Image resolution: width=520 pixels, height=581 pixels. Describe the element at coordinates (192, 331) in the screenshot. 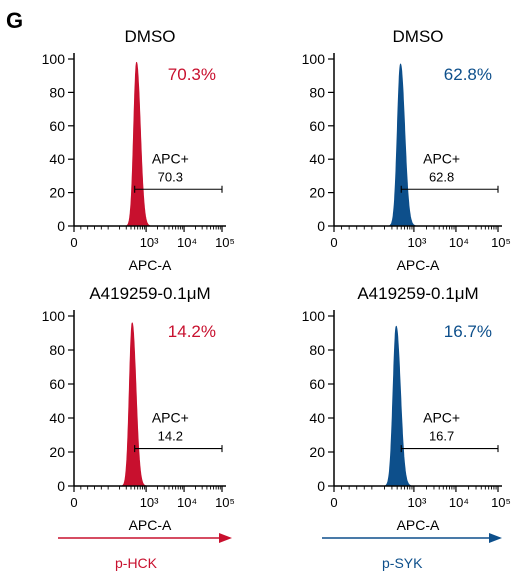

I see `percent-label: 14.2%` at that location.